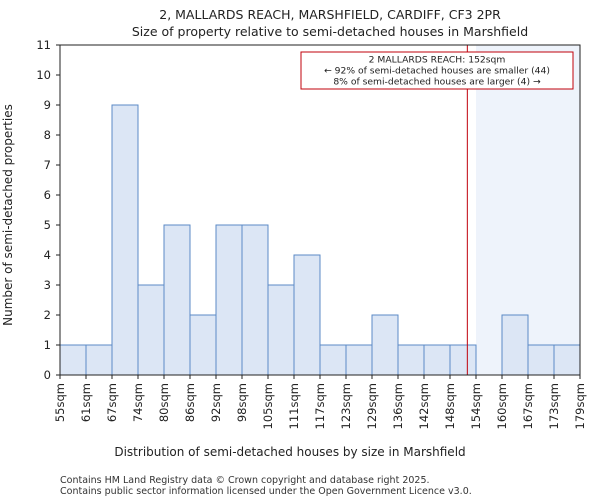 The height and width of the screenshot is (500, 600). What do you see at coordinates (320, 406) in the screenshot?
I see `x-tick-label: 117sqm` at bounding box center [320, 406].